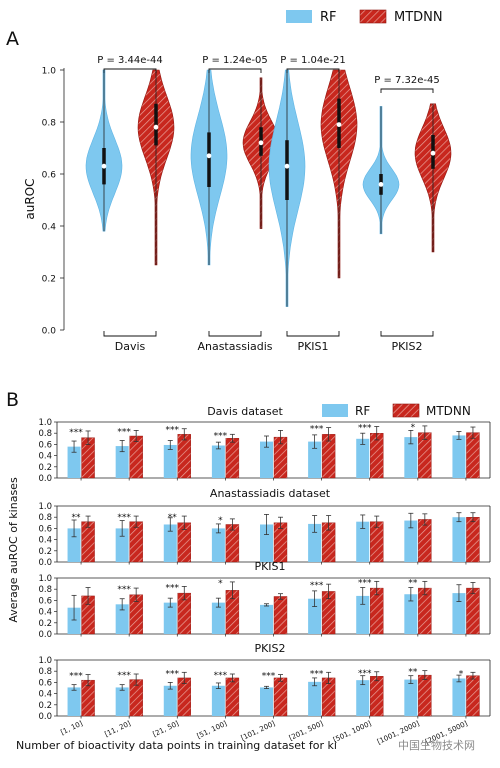 This screenshot has height=768, width=500. I want to click on pvalue-bracket, so click(407, 90).